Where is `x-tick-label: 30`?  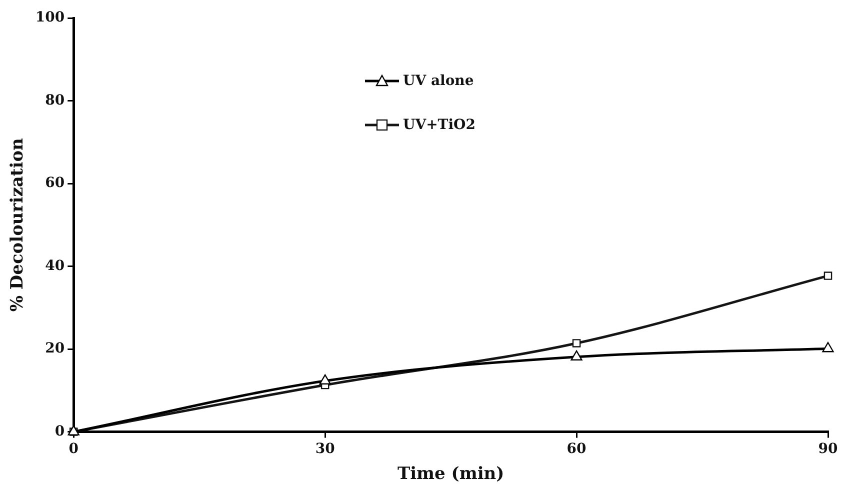
x-tick-label: 30 is located at coordinates (325, 448).